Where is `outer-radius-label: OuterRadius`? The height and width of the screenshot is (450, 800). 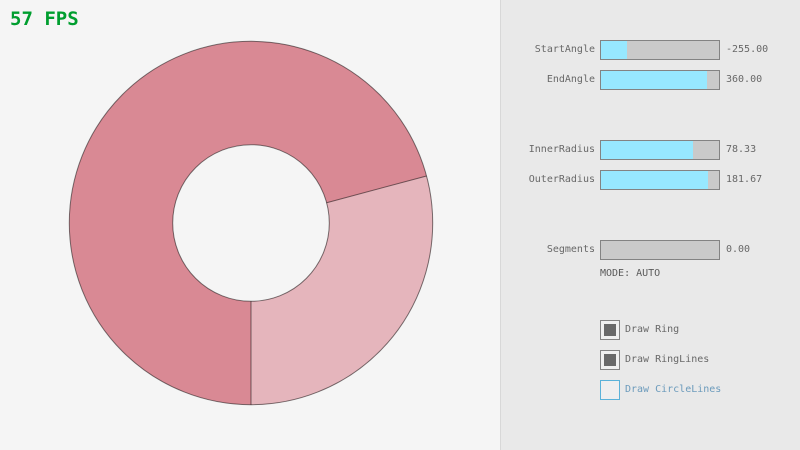
outer-radius-label: OuterRadius is located at coordinates (561, 179).